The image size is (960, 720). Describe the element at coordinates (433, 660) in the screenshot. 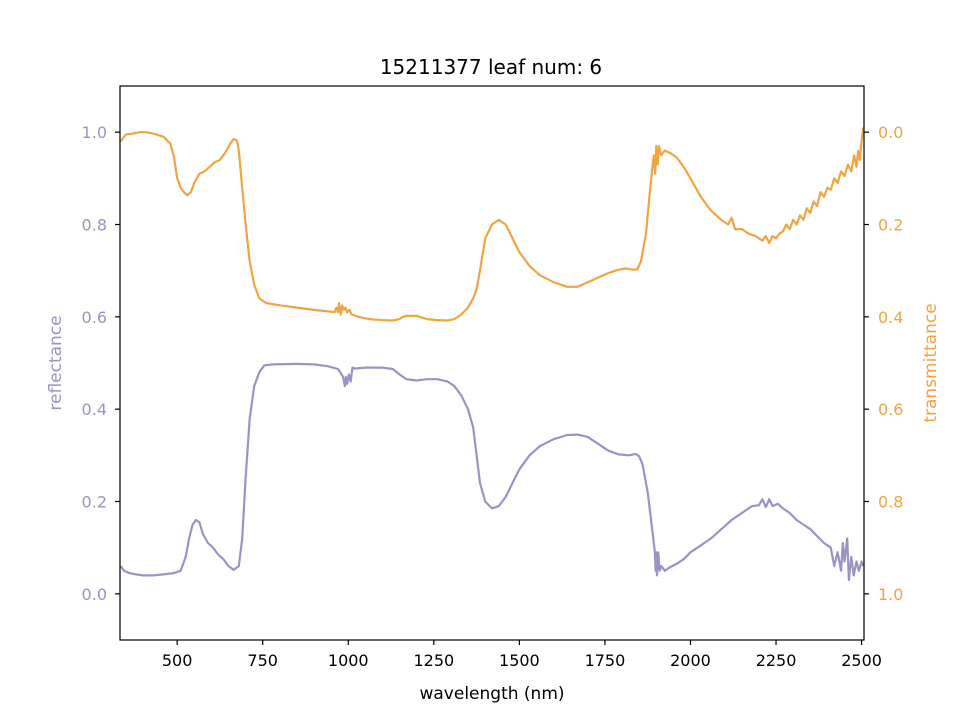

I see `x-tick-label: 1250` at that location.